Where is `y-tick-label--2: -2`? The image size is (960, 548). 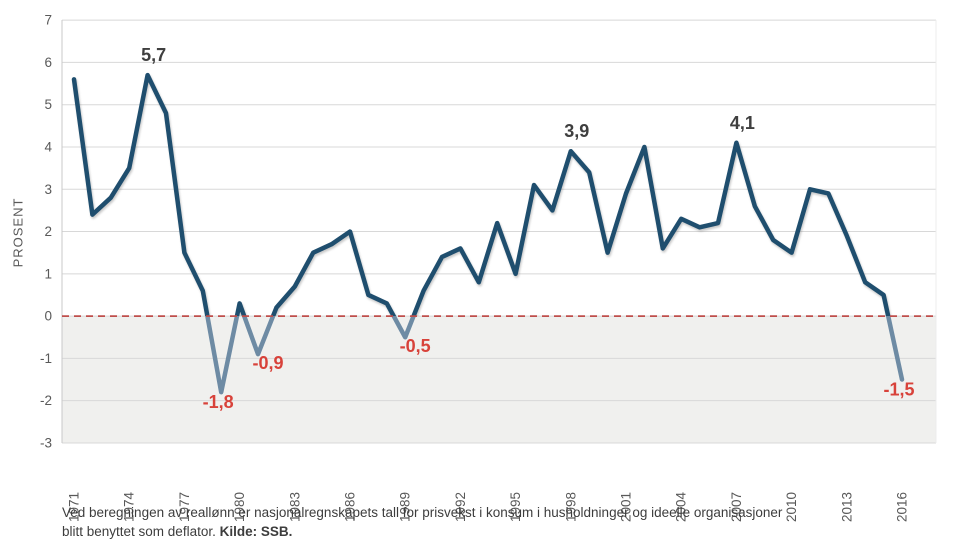 y-tick-label--2: -2 is located at coordinates (46, 400).